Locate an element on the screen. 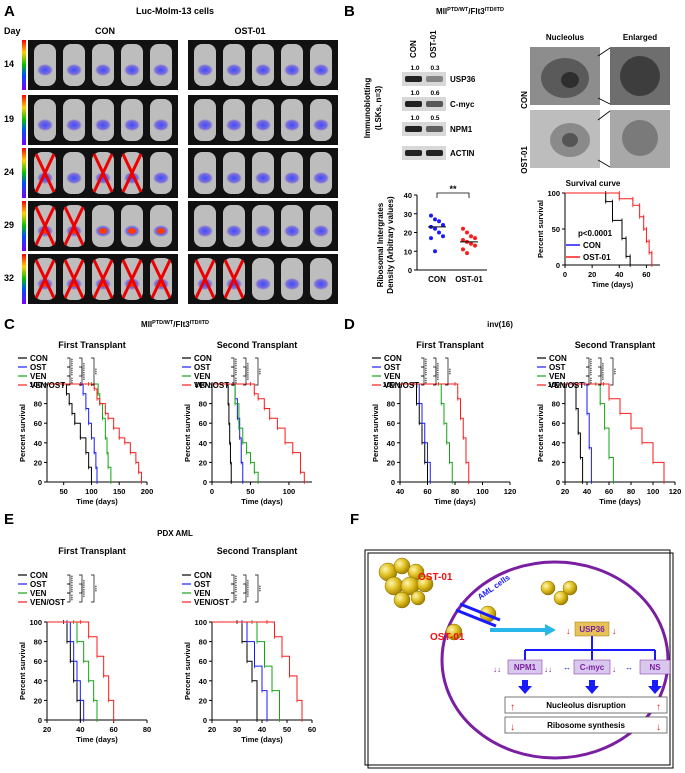  down-block-arrow is located at coordinates (592, 687).